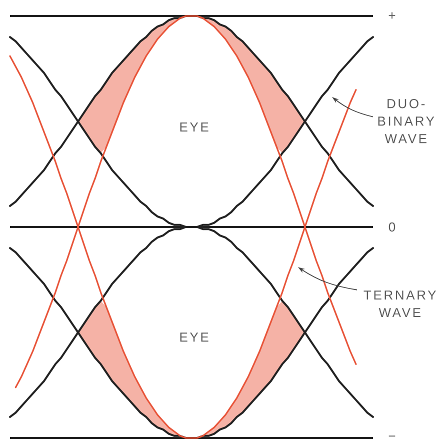  I want to click on ref-line-label: 0, so click(392, 227).